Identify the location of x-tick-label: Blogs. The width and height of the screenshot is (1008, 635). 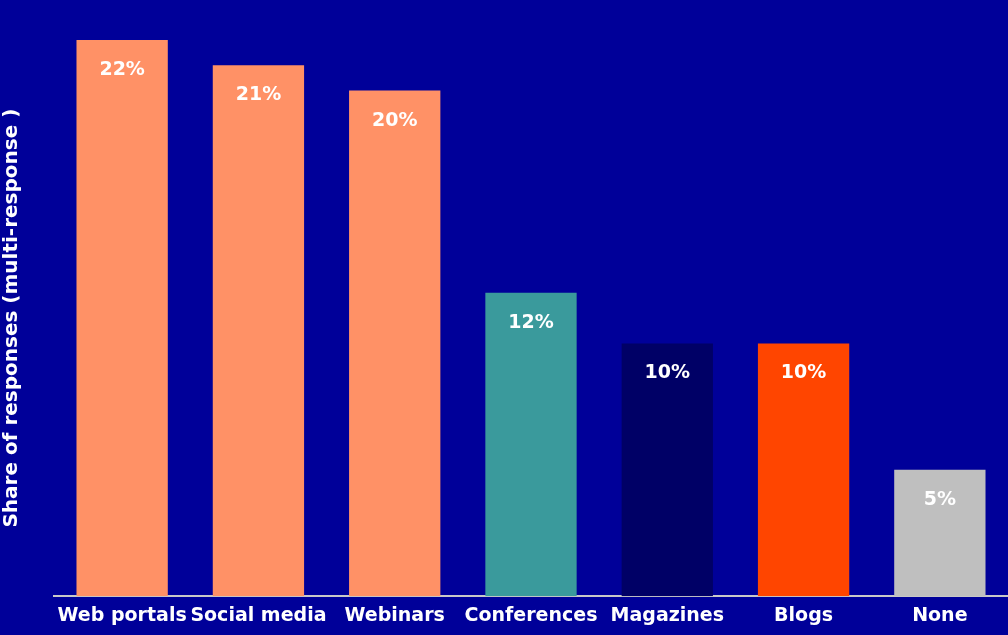
(804, 613).